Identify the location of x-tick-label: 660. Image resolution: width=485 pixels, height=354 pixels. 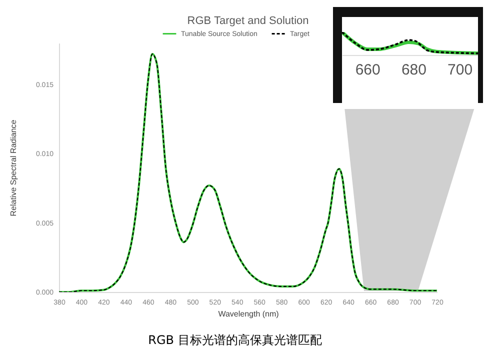
(367, 70).